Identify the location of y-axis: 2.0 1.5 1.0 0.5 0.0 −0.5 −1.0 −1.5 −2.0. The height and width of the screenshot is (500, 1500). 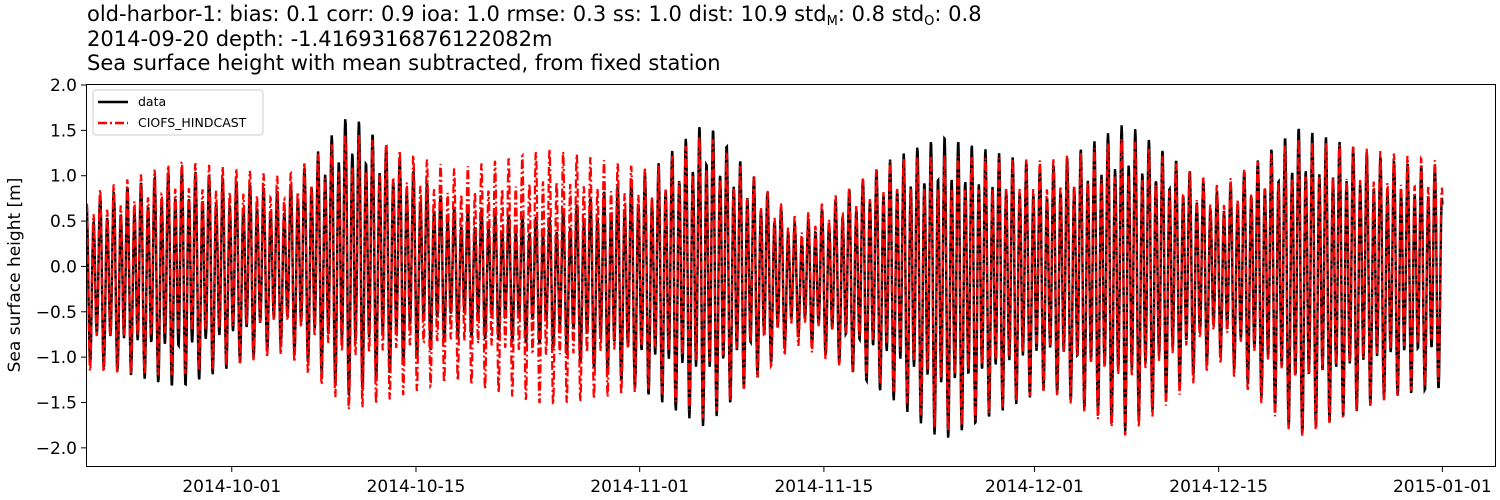
(61, 267).